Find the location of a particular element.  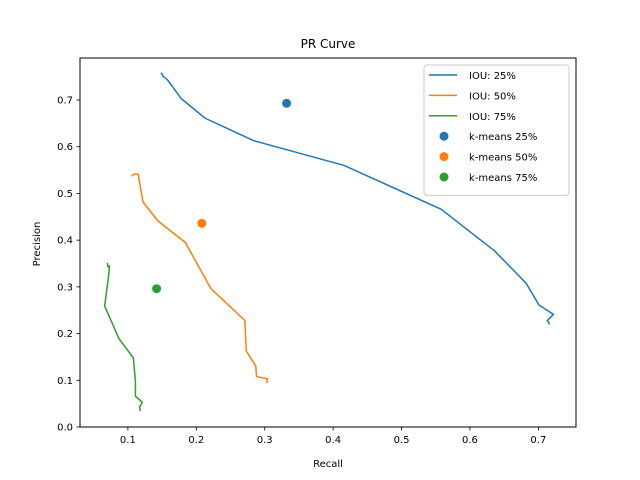

legend-entry-label: IOU: 75% is located at coordinates (492, 117).